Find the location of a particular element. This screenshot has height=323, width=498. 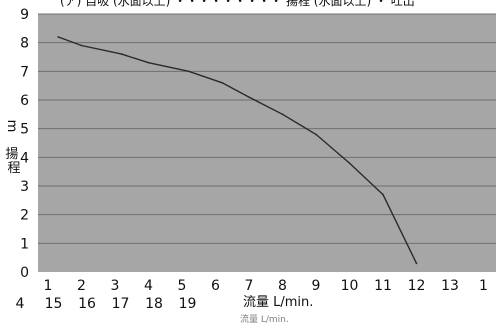

x-tick-label: 5 is located at coordinates (182, 286).